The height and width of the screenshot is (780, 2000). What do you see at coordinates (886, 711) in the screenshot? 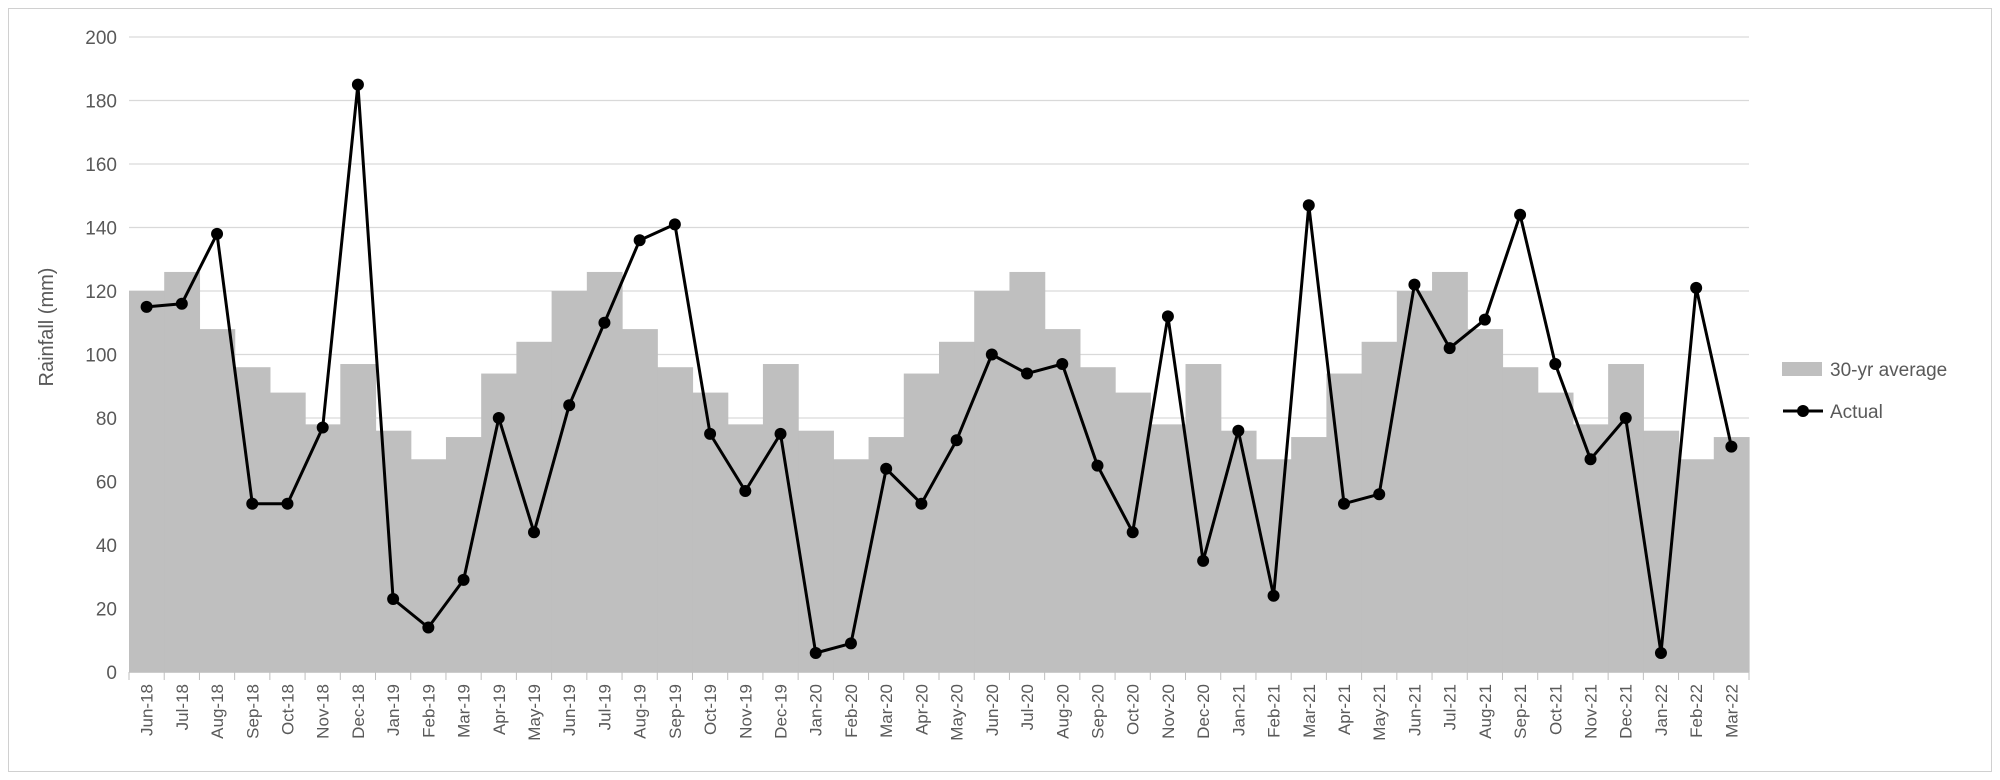
I see `x-tick-label: Mar-20` at bounding box center [886, 711].